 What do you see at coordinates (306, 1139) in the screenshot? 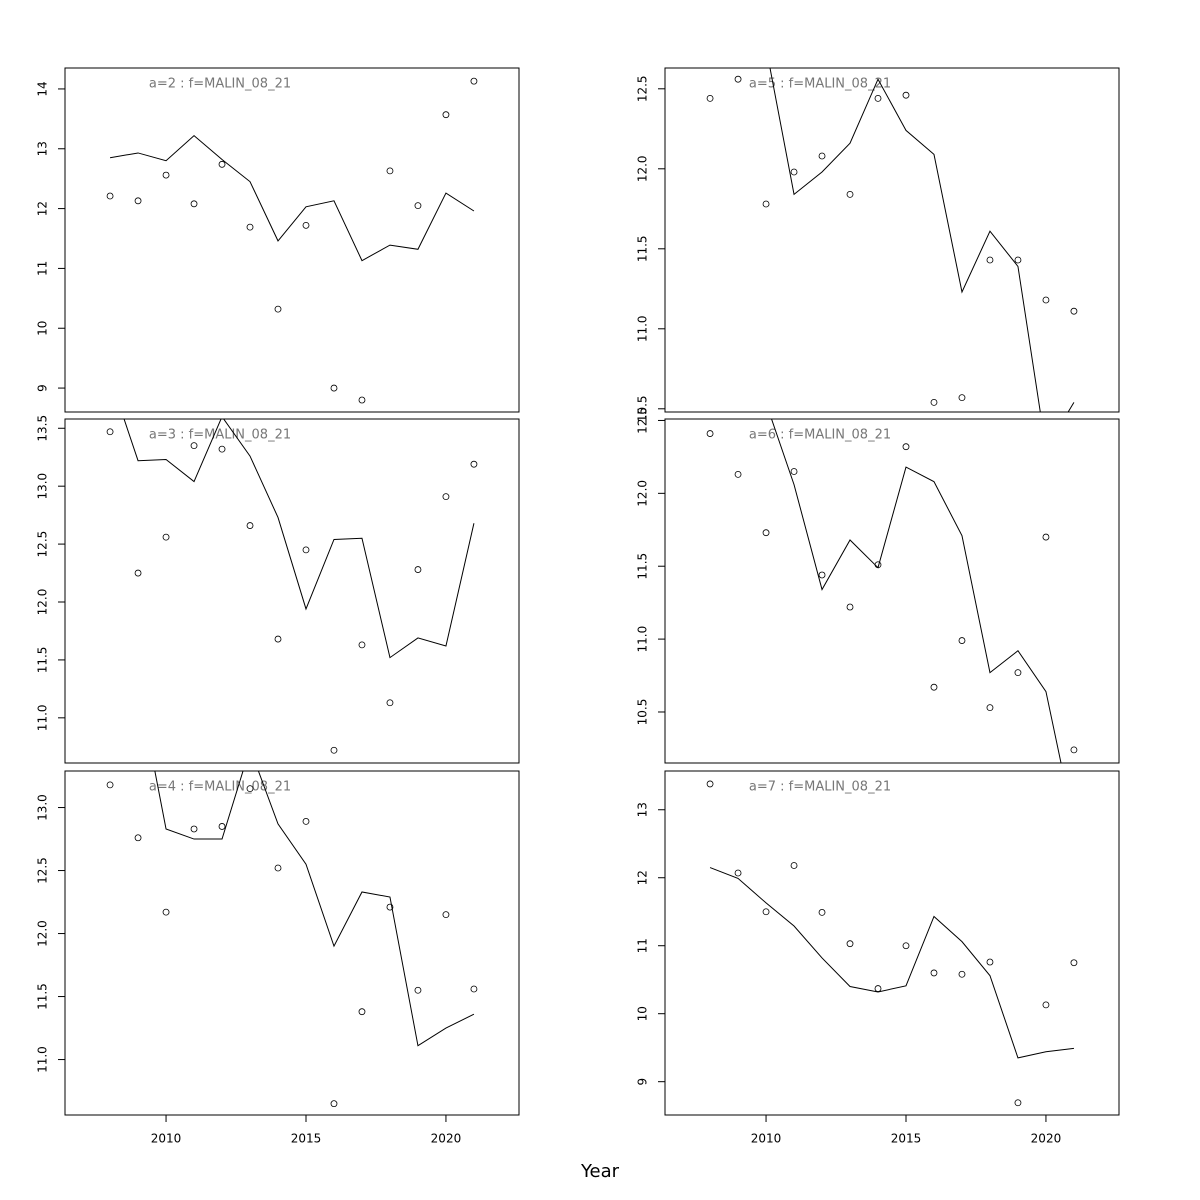
I see `x-tick-label: 2015` at bounding box center [306, 1139].